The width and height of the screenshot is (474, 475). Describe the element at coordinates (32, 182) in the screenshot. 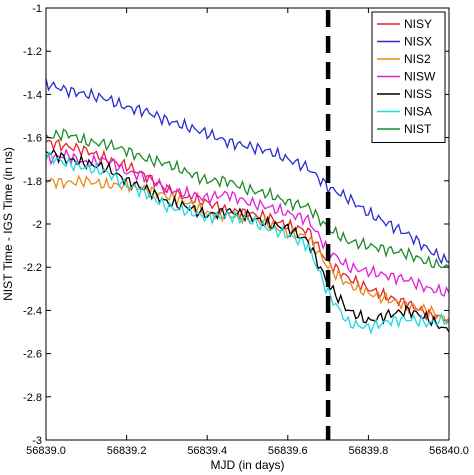

I see `y-tick-label: -1.8` at that location.